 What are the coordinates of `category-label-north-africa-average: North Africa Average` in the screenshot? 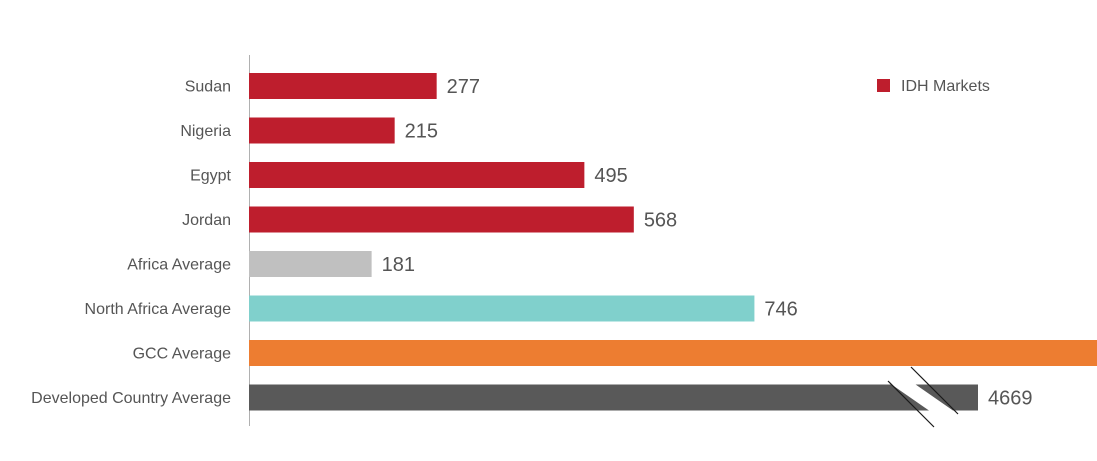 It's located at (158, 309).